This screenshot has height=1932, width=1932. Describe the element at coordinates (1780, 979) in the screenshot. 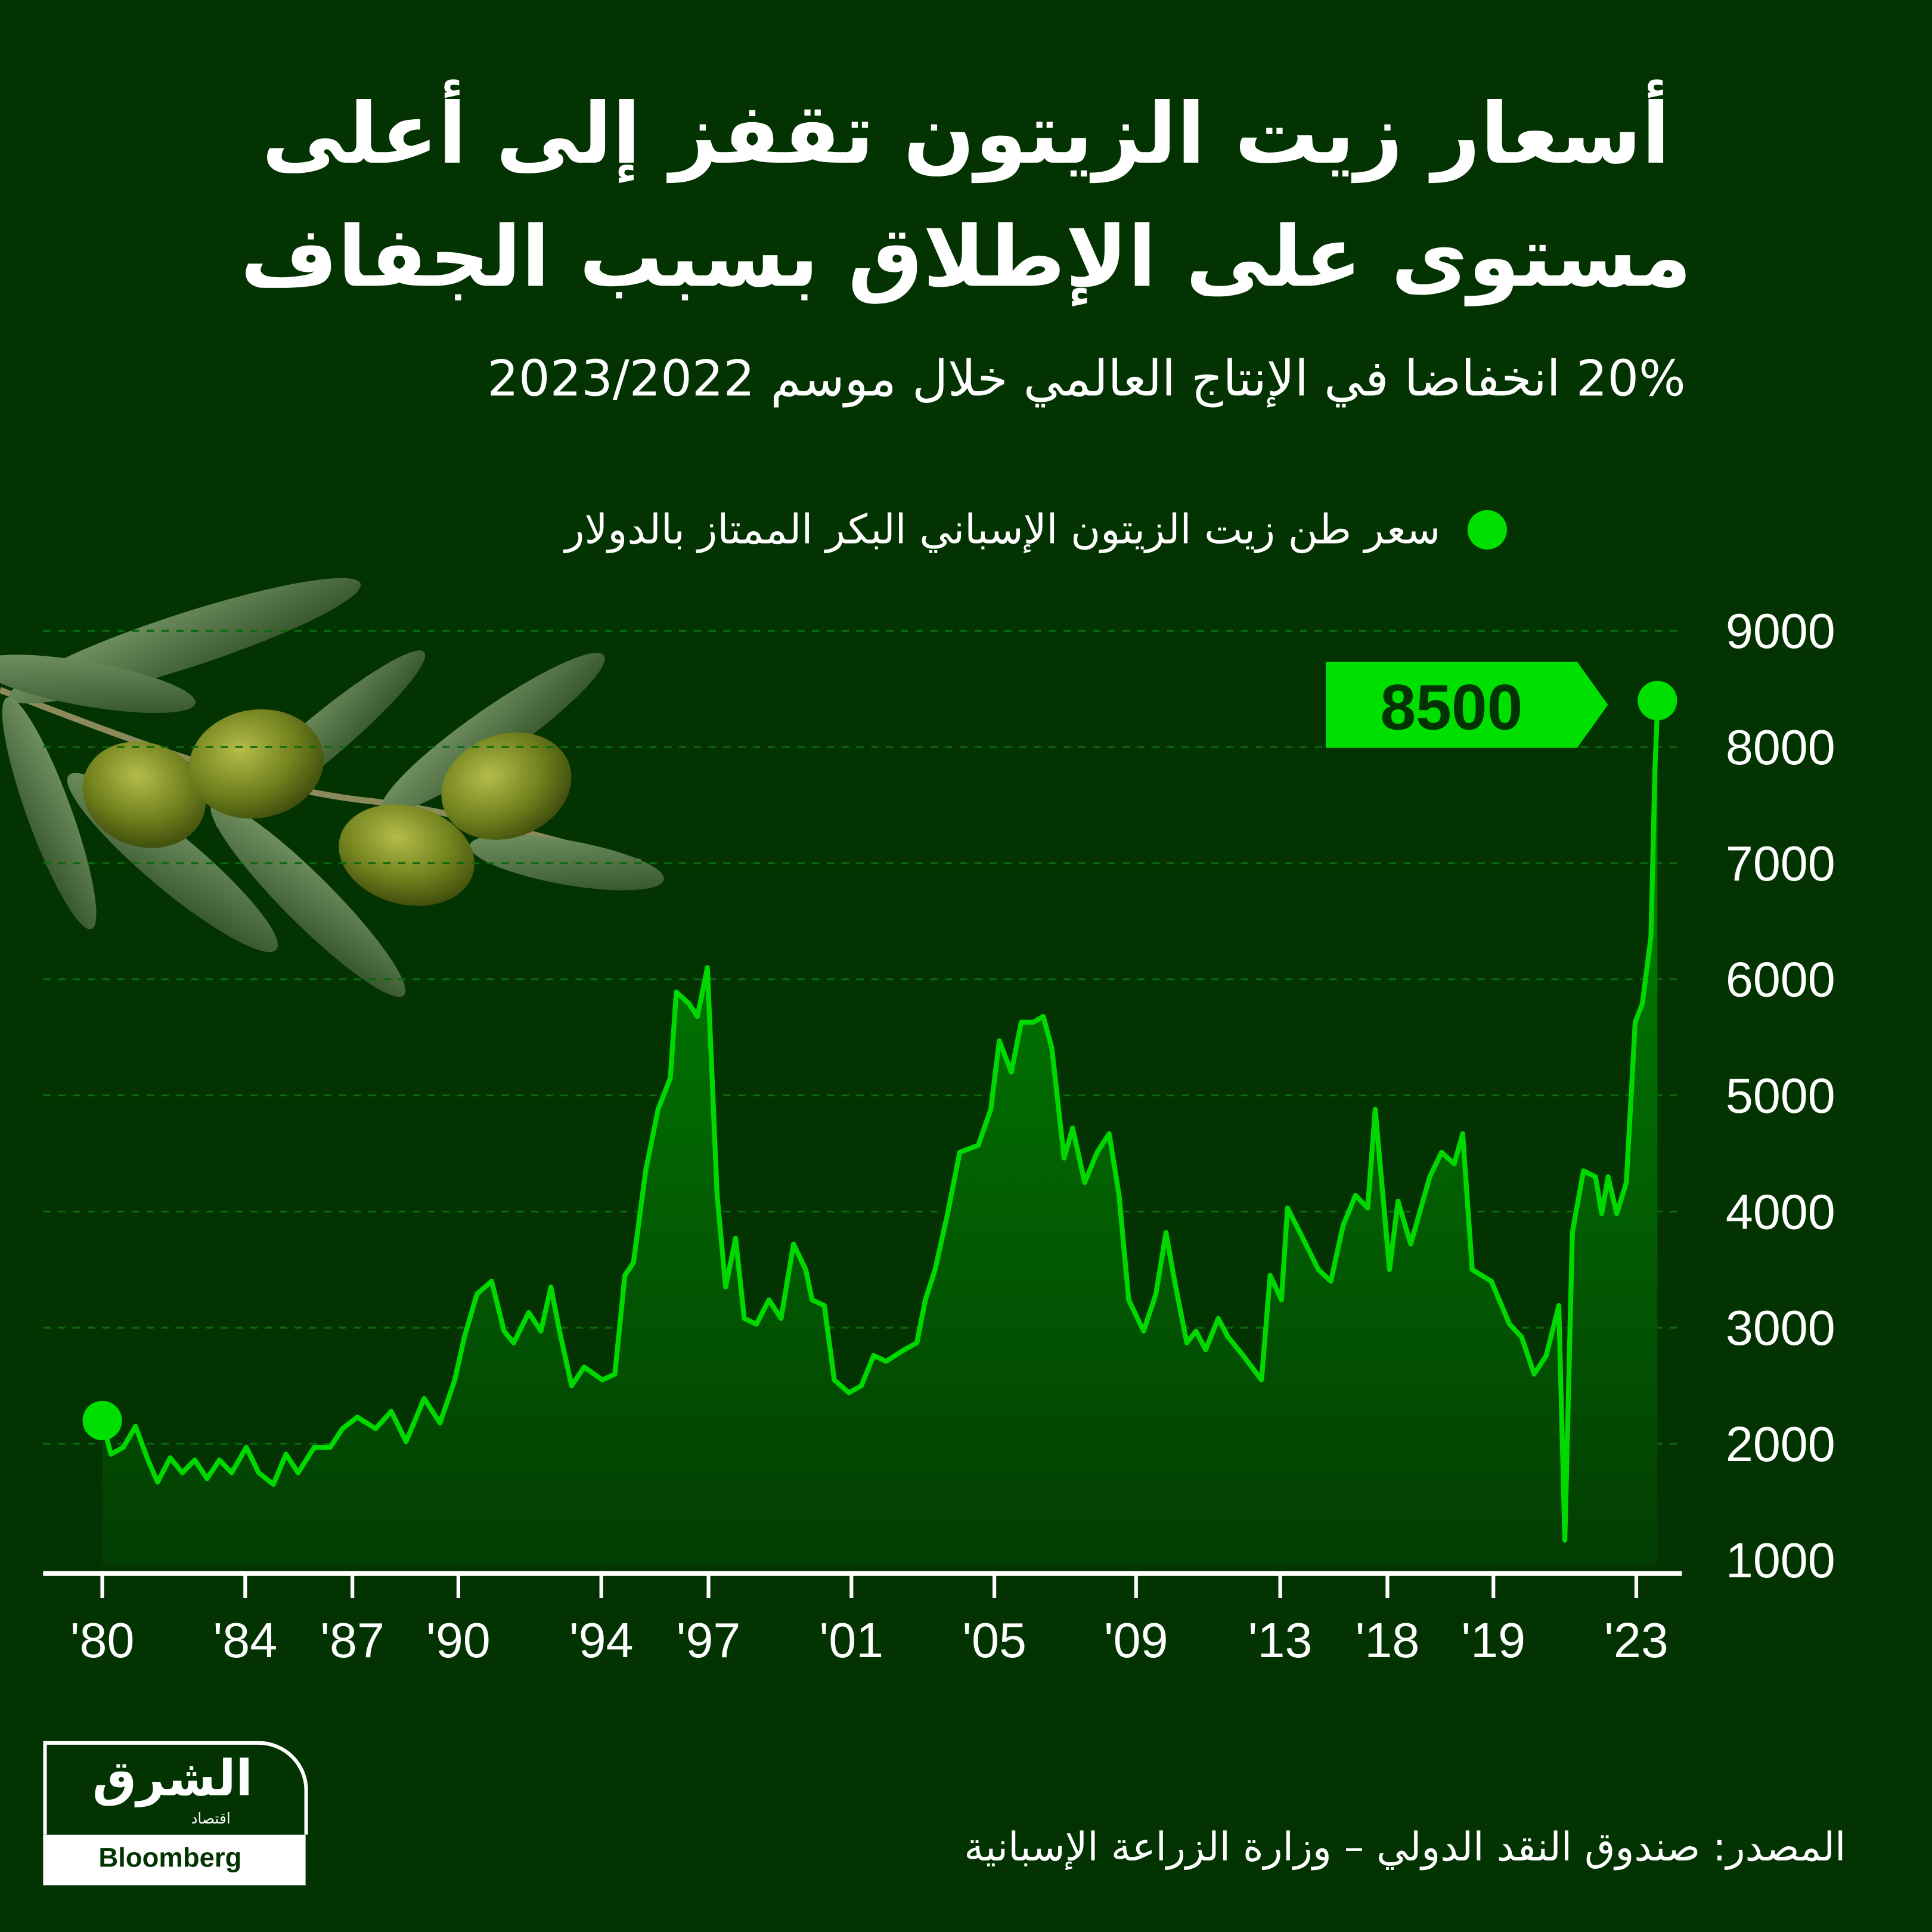

I see `y-tick-label: 6000` at that location.